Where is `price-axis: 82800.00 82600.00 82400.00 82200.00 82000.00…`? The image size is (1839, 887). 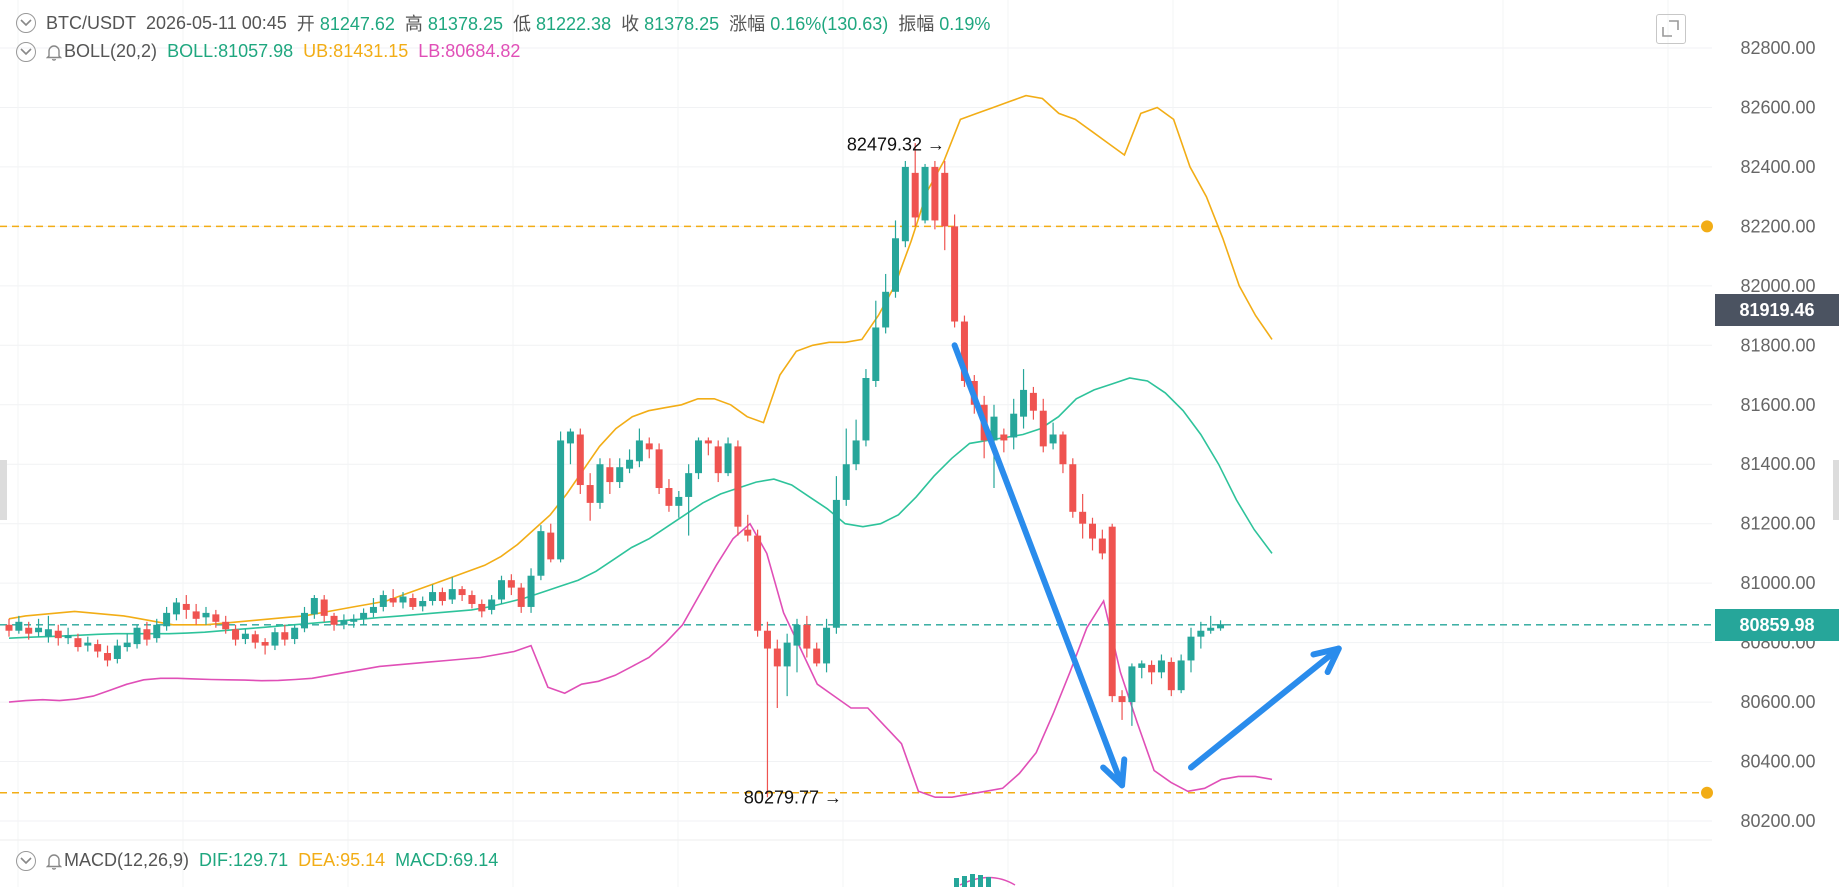
price-axis: 82800.00 82600.00 82400.00 82200.00 82000.00… is located at coordinates (1777, 434).